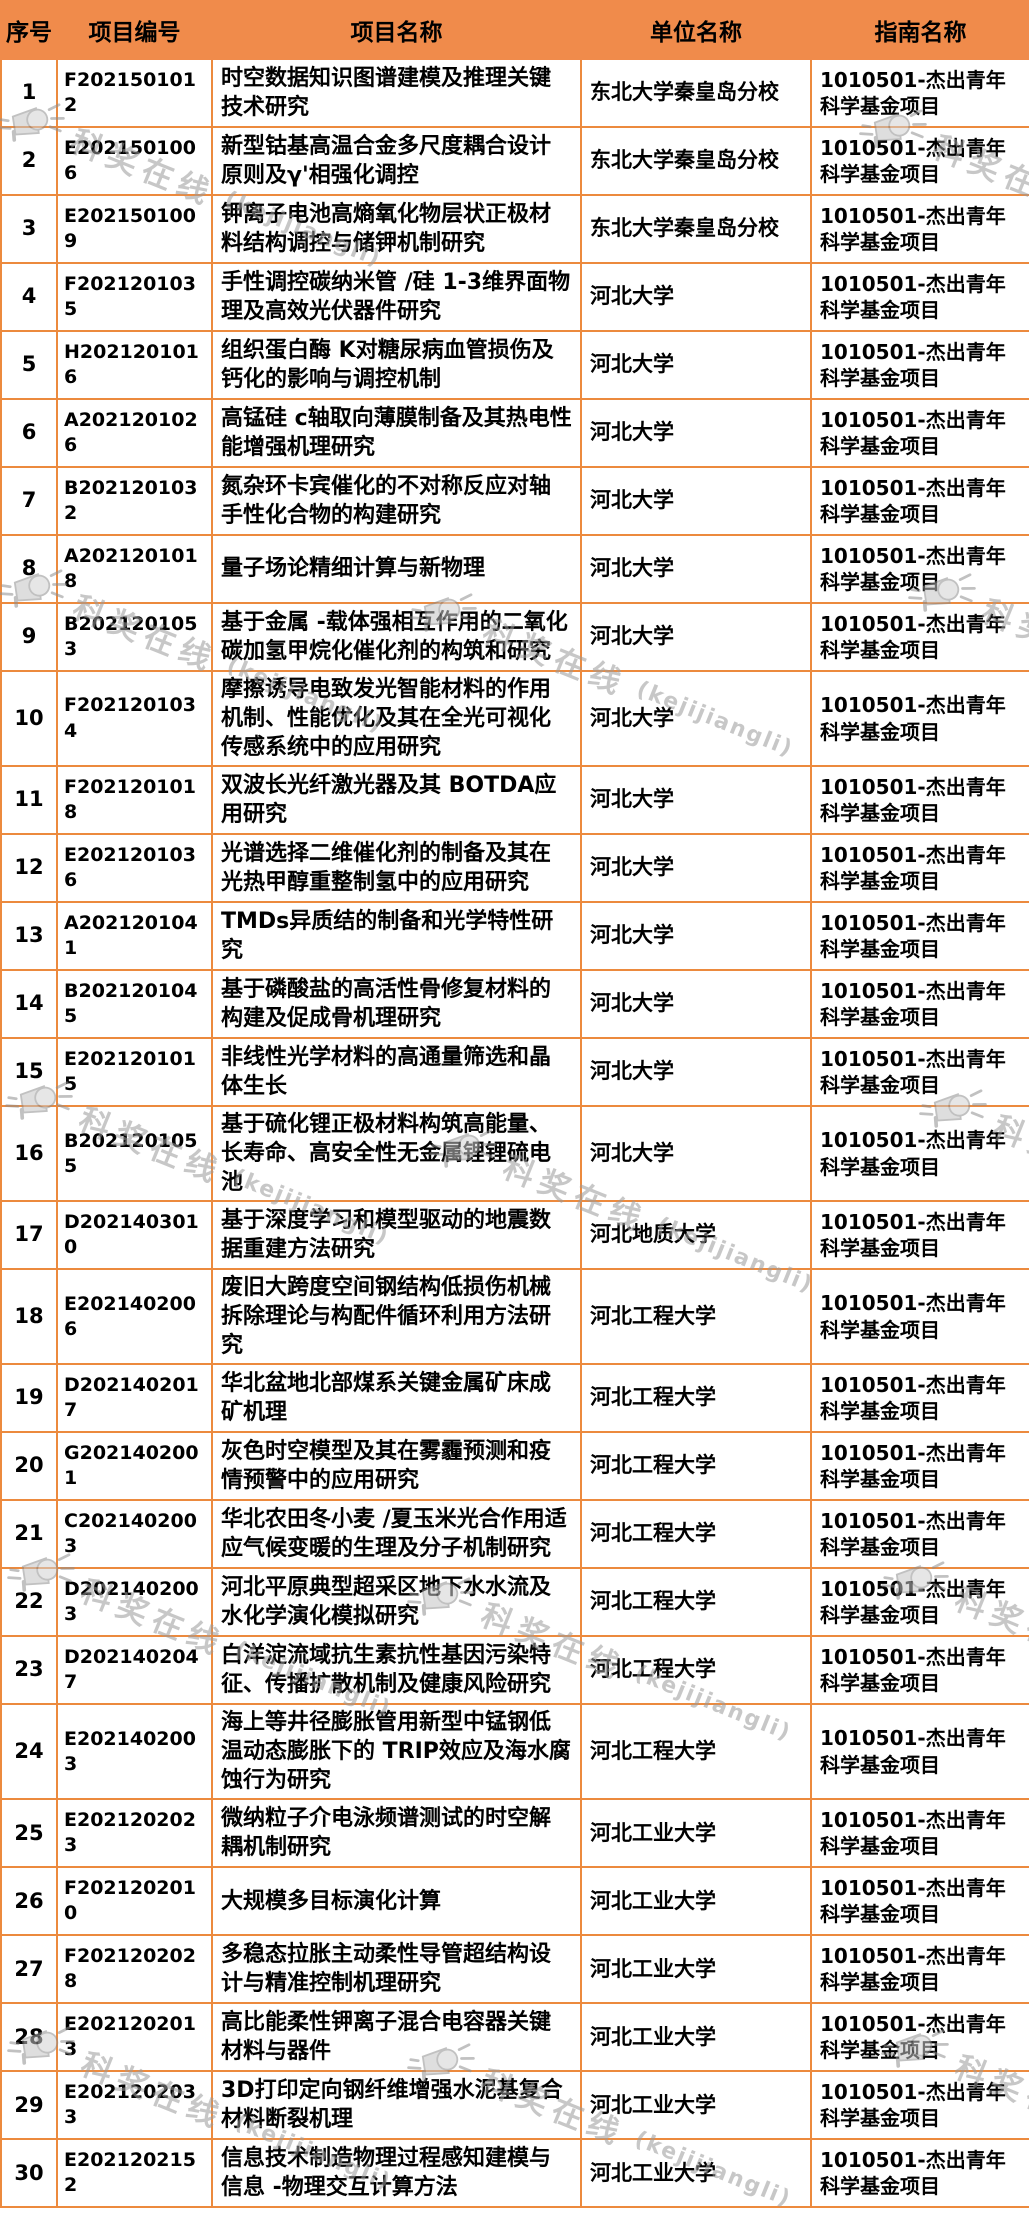  Describe the element at coordinates (29, 161) in the screenshot. I see `cell-no: 2` at that location.